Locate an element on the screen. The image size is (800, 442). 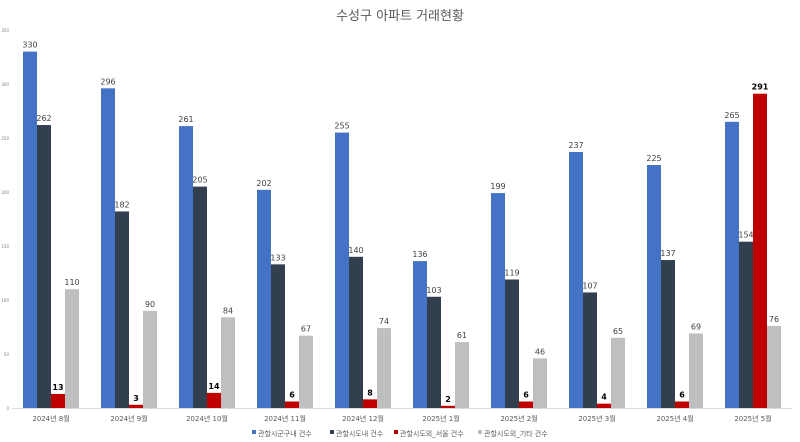
data-label: 205 is located at coordinates (199, 180).